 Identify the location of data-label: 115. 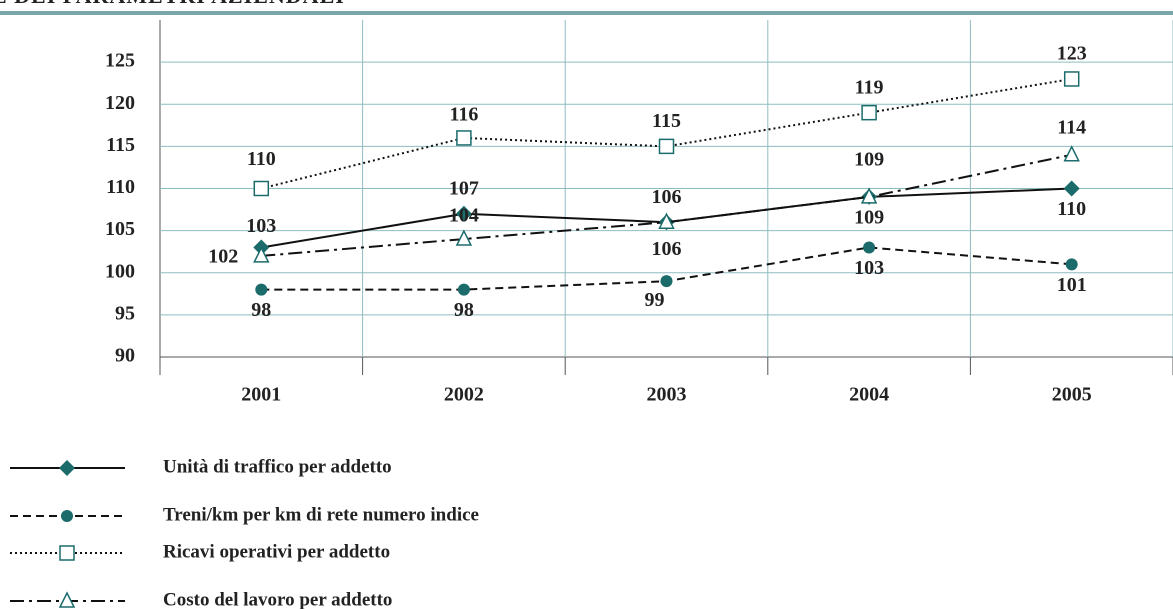
(666, 121).